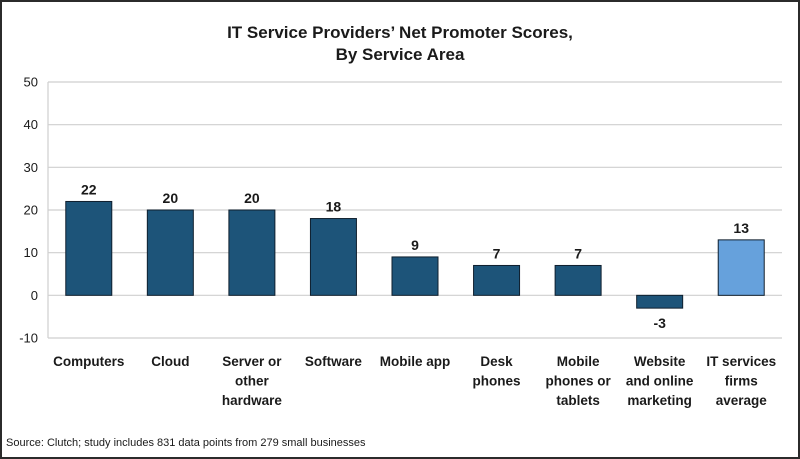  What do you see at coordinates (31, 210) in the screenshot?
I see `y-tick-label: 20` at bounding box center [31, 210].